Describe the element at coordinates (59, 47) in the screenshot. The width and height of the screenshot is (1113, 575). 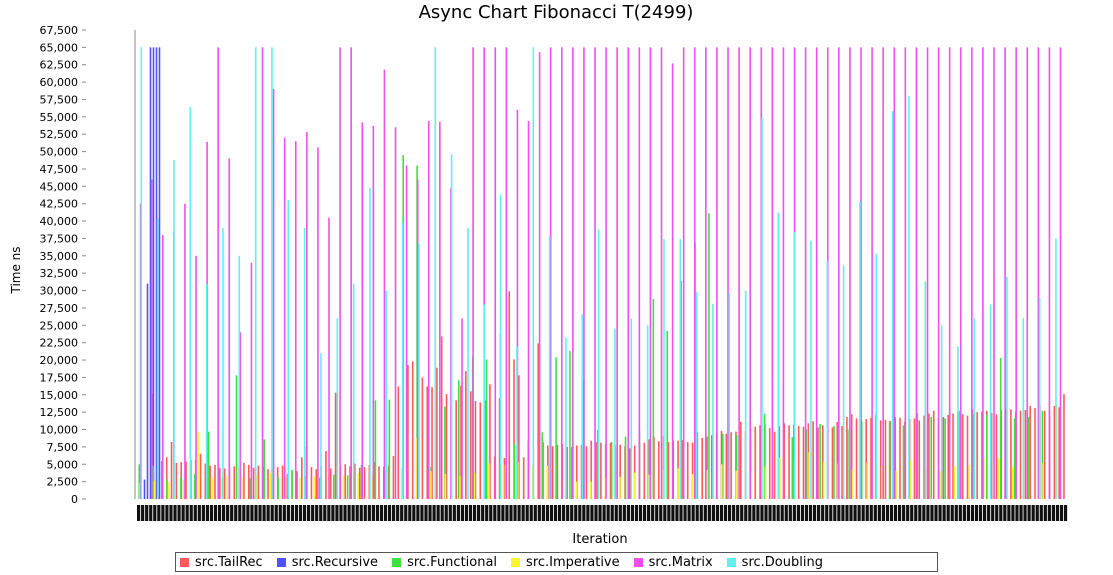
I see `y-tick-label: 65,000` at that location.